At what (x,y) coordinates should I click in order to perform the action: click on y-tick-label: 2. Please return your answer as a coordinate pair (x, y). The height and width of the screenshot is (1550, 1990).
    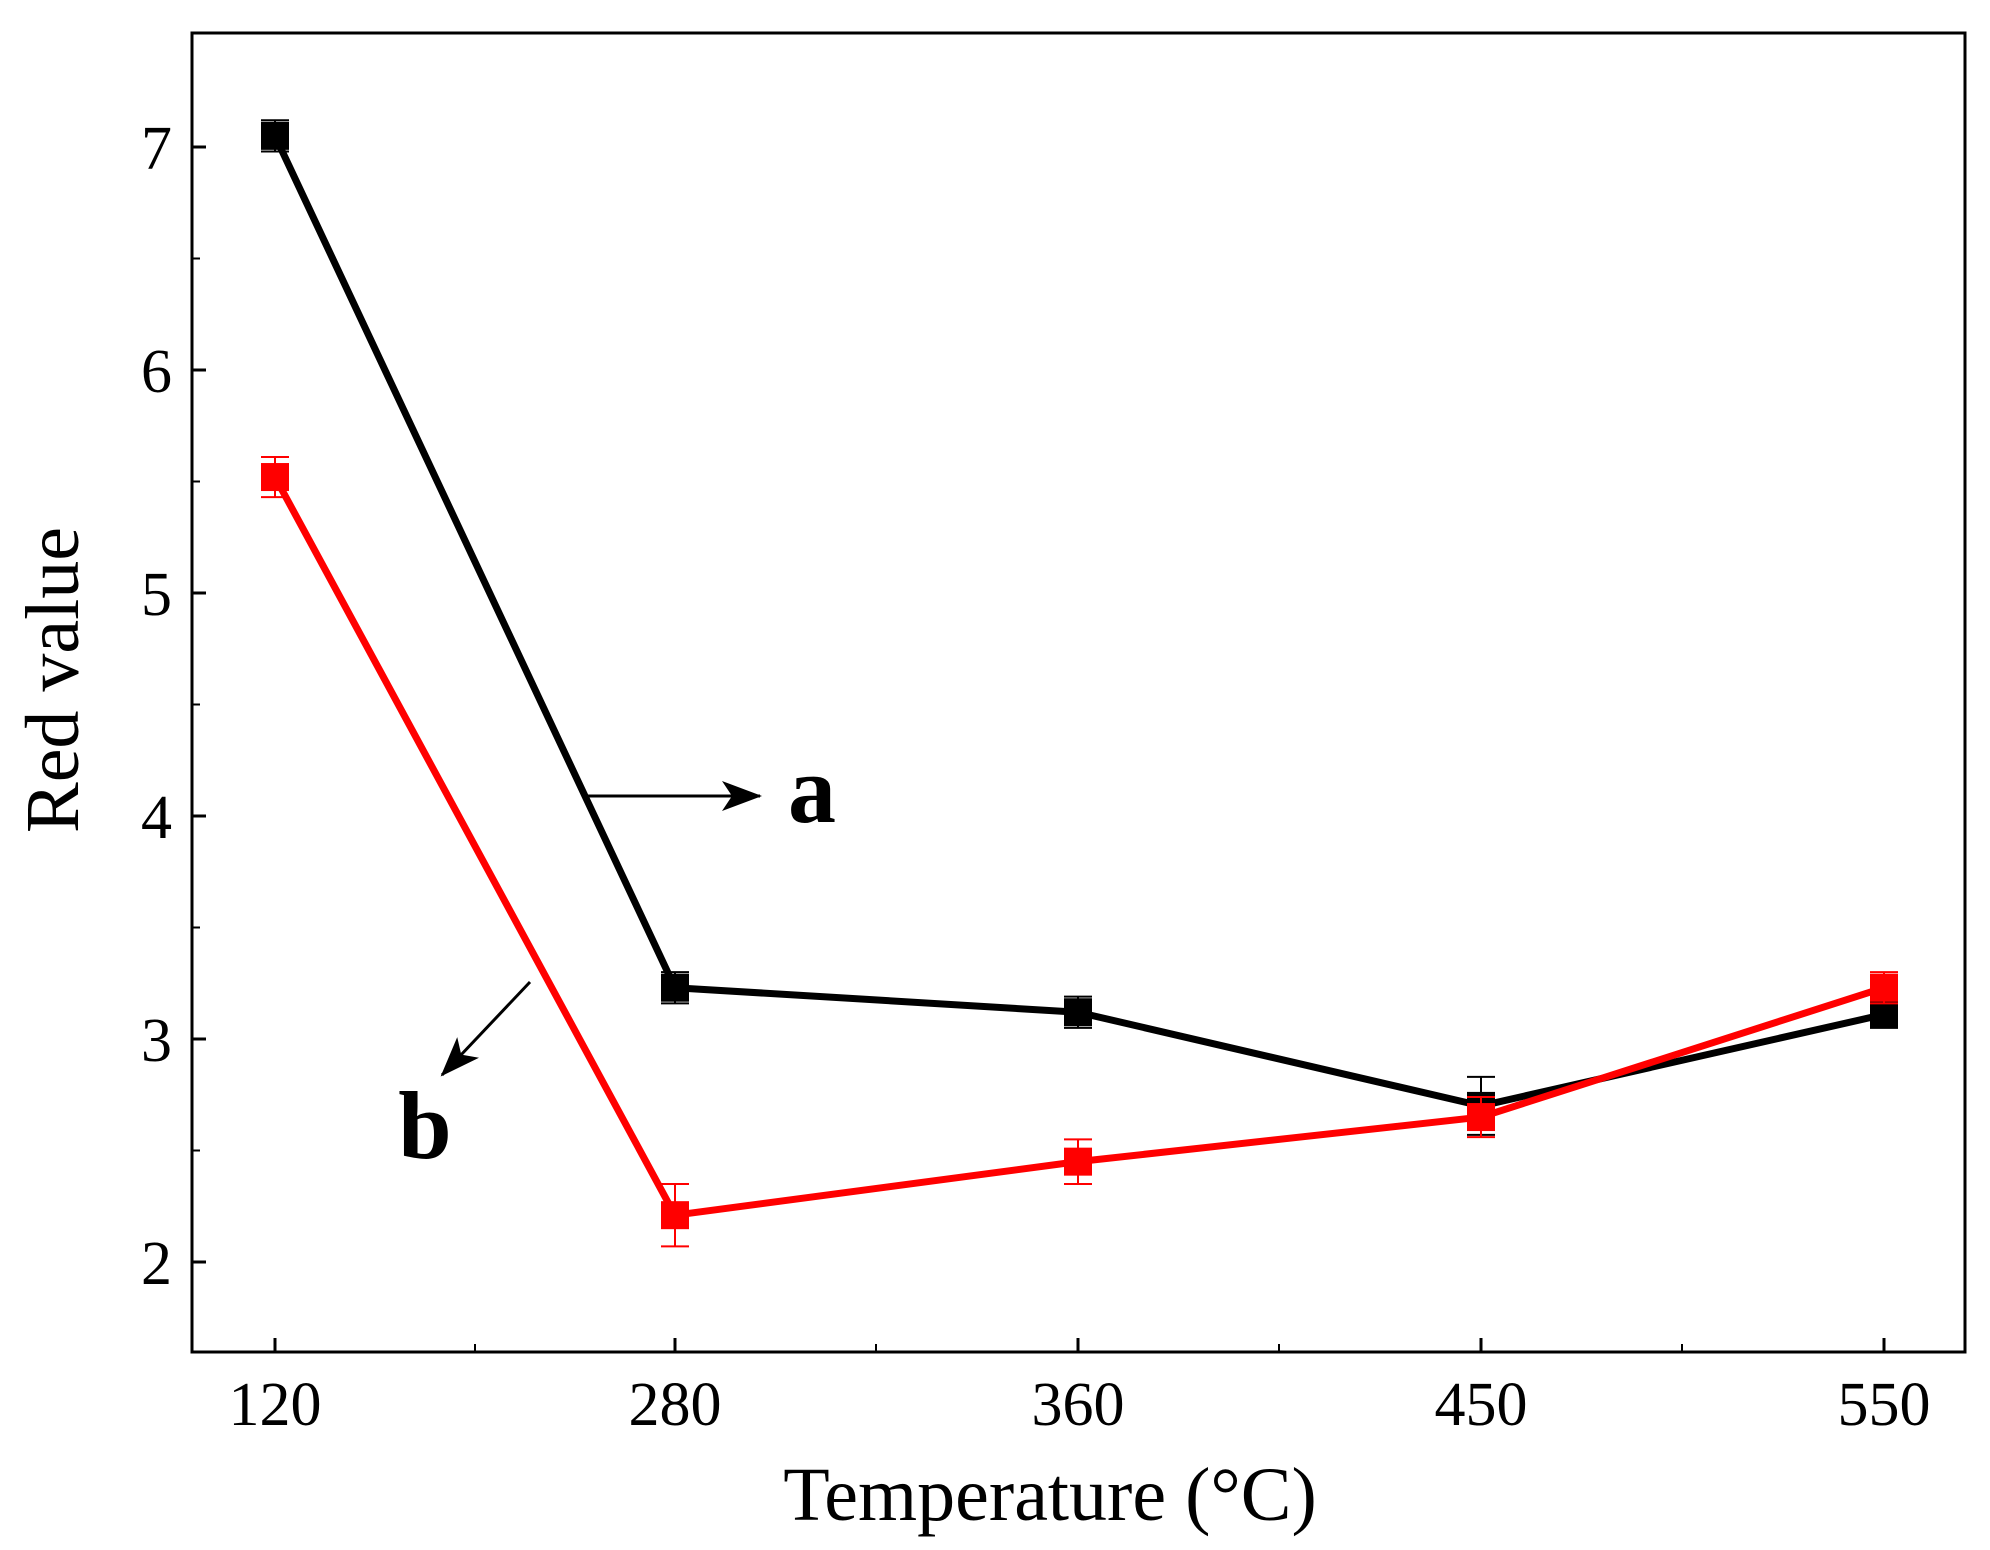
    Looking at the image, I should click on (156, 1264).